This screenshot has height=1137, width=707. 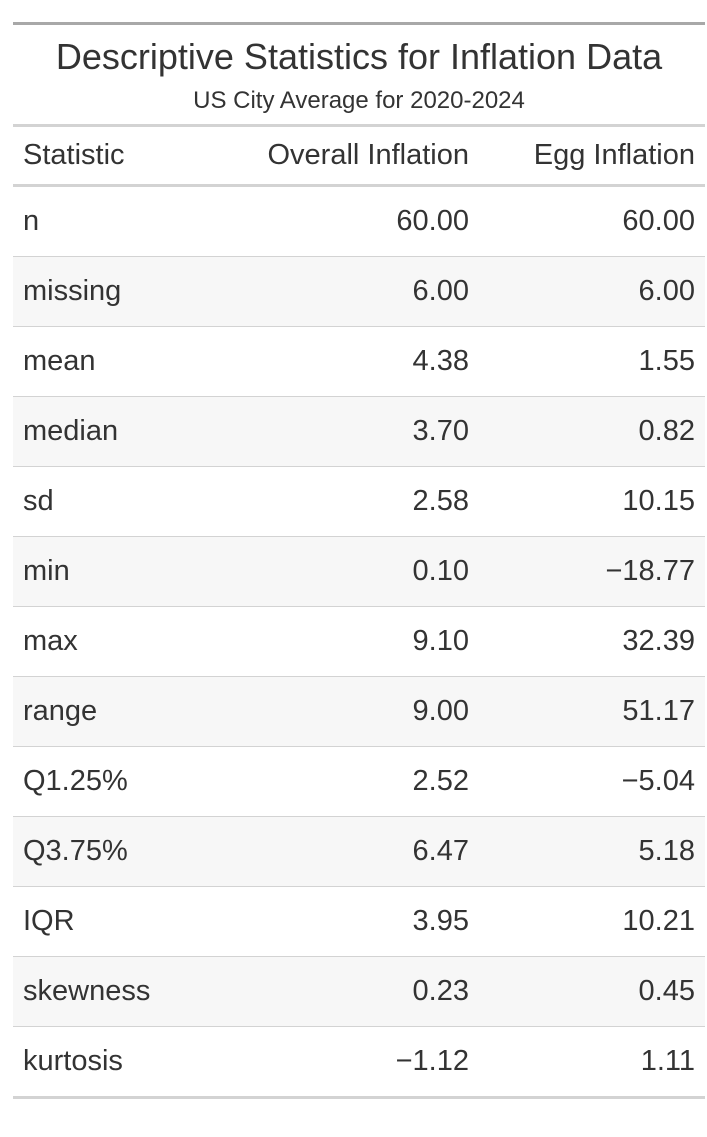 What do you see at coordinates (359, 992) in the screenshot?
I see `table-row: skewness 0.23 0.45` at bounding box center [359, 992].